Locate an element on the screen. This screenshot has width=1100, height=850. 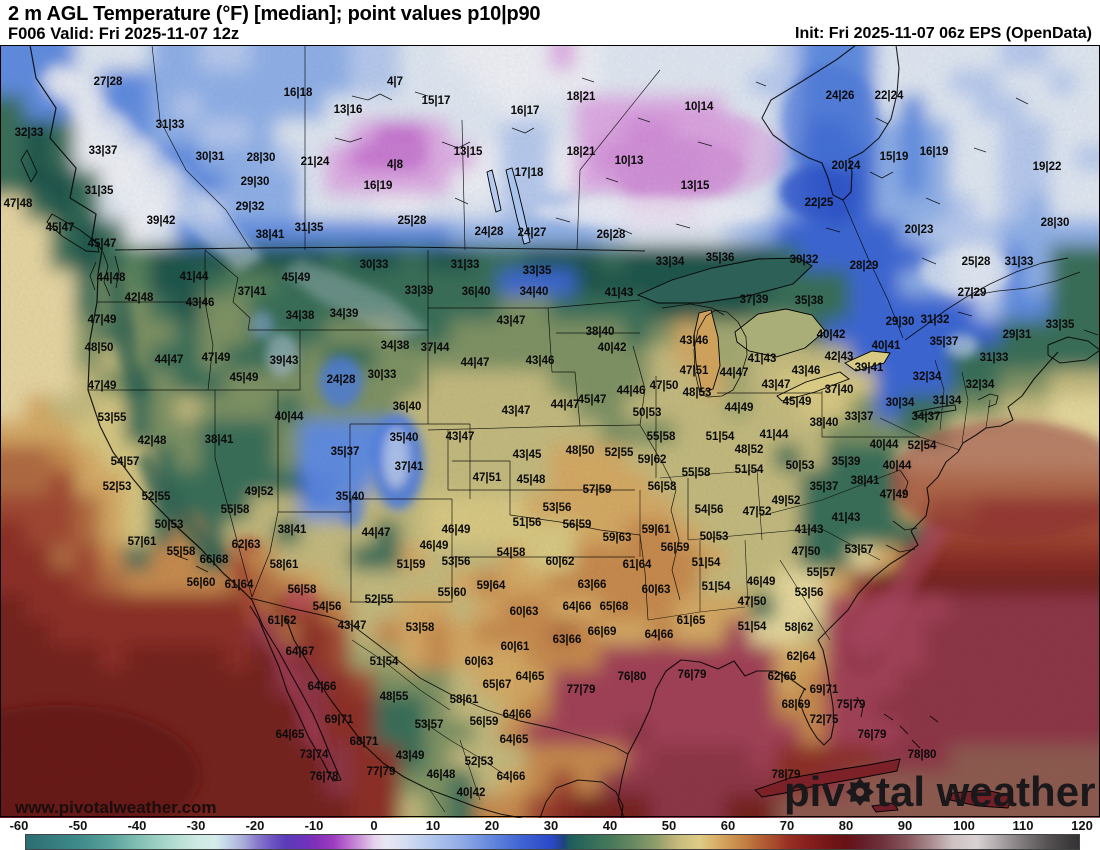
svg-text: piv is located at coordinates (814, 791).